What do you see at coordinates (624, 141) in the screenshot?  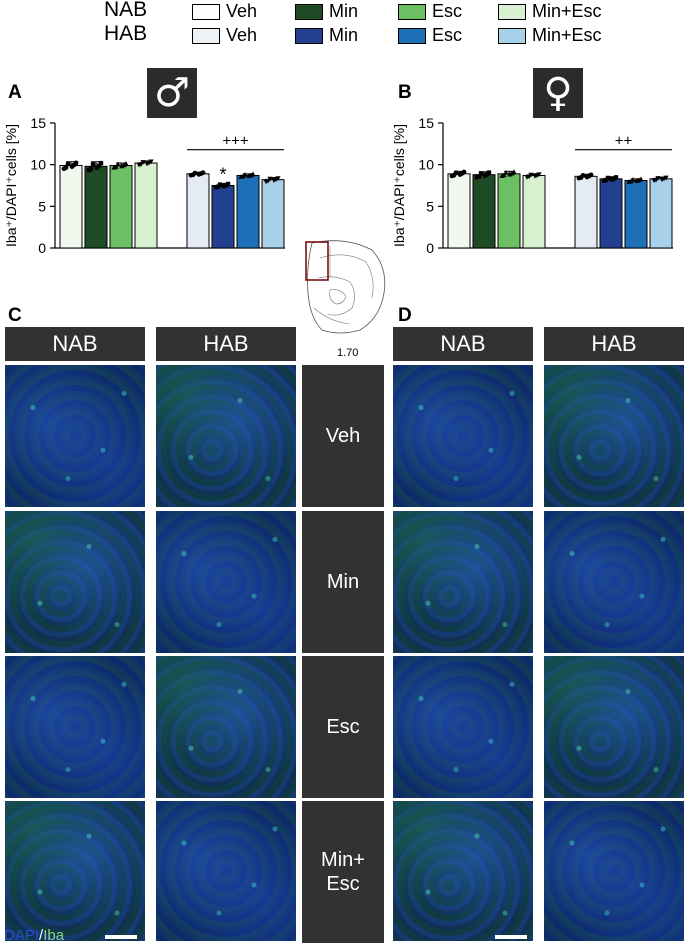 I see `significance-label: ++` at bounding box center [624, 141].